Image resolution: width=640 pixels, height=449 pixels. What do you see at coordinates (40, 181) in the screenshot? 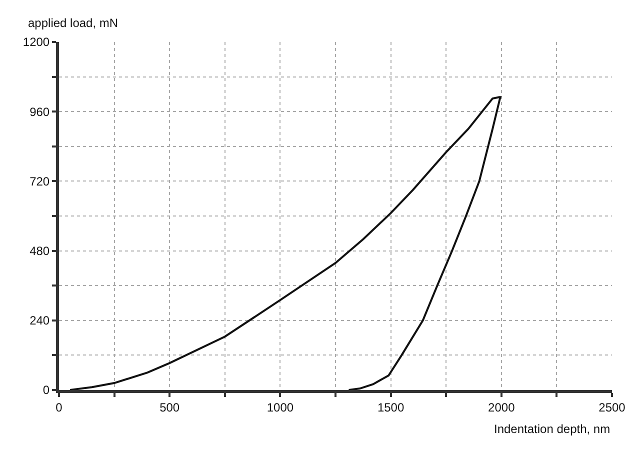
I see `y-tick-label: 720` at bounding box center [40, 181].